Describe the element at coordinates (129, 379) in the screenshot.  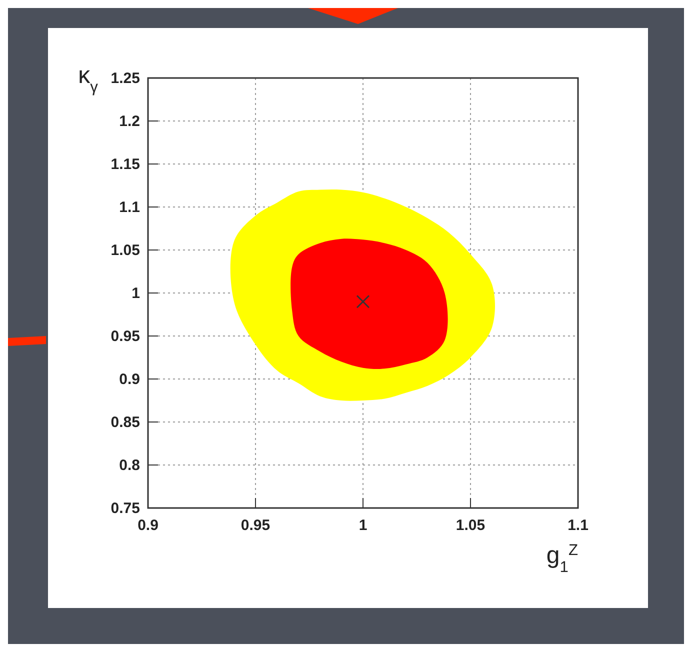
I see `y-tick-label: 0.9` at that location.